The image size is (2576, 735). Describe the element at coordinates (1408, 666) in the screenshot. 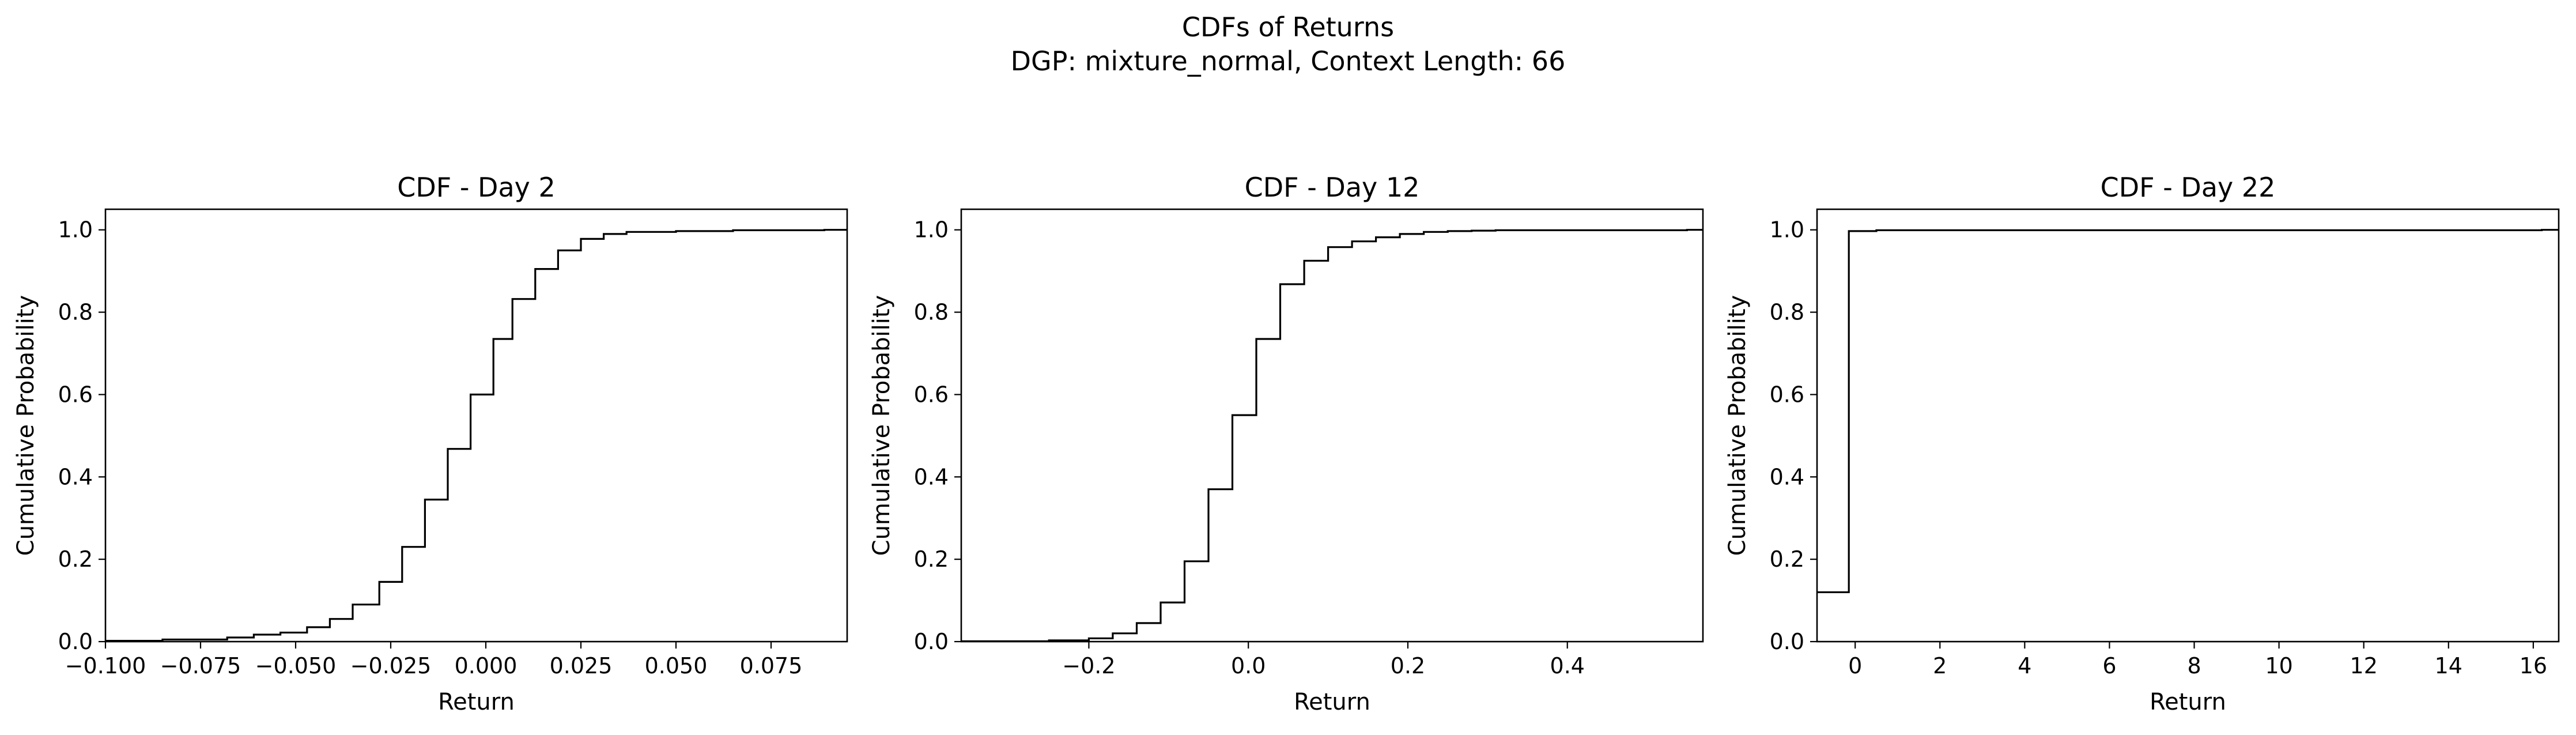

I see `x-tick-label: 0.2` at that location.